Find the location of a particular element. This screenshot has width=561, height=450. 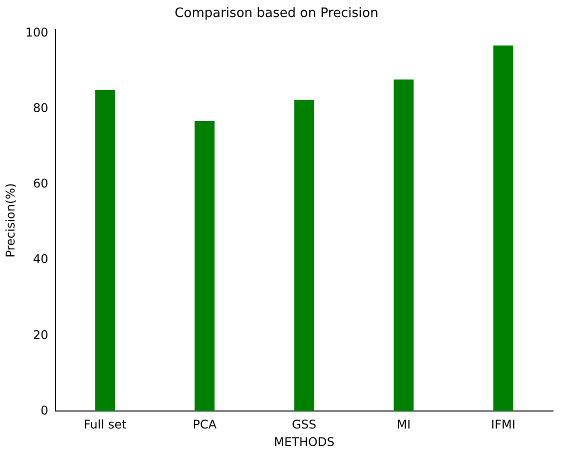

x-axis-title: METHODS is located at coordinates (304, 441).